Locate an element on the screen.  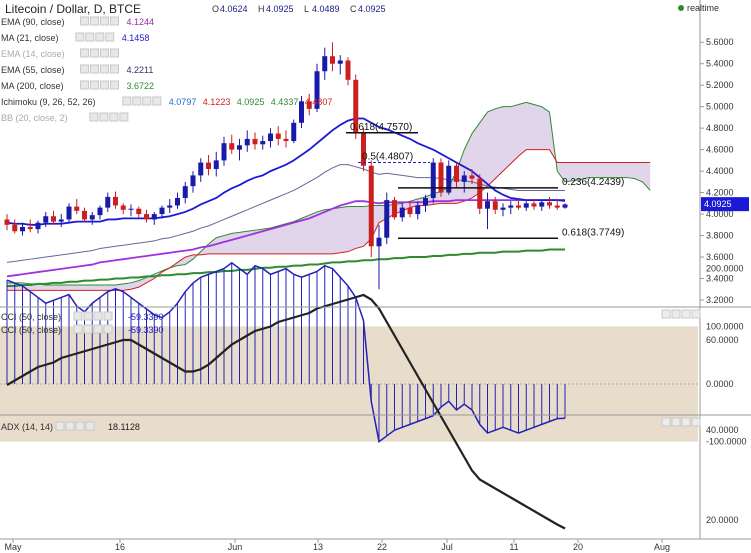
x-tick-label: 13 is located at coordinates (318, 547).